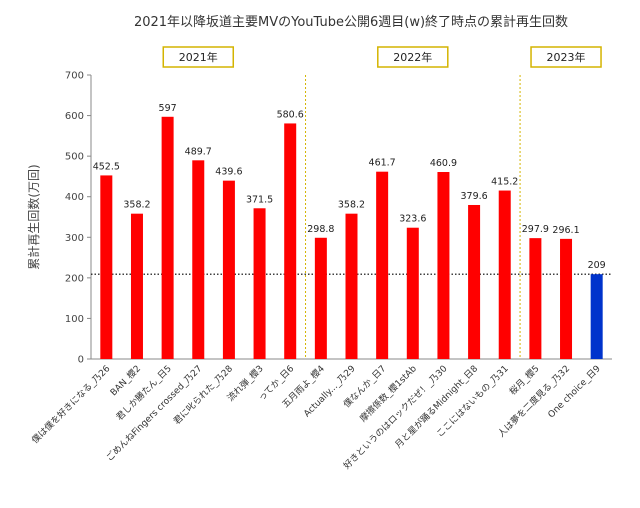  What do you see at coordinates (290, 114) in the screenshot?
I see `data-label: 580.6` at bounding box center [290, 114].